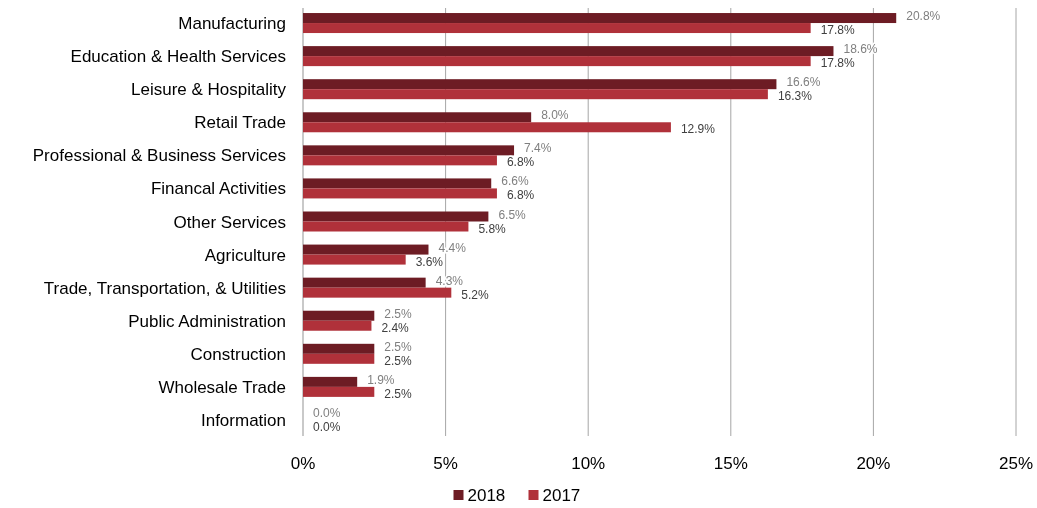 This screenshot has width=1037, height=508. What do you see at coordinates (588, 463) in the screenshot?
I see `x-tick-label: 10%` at bounding box center [588, 463].